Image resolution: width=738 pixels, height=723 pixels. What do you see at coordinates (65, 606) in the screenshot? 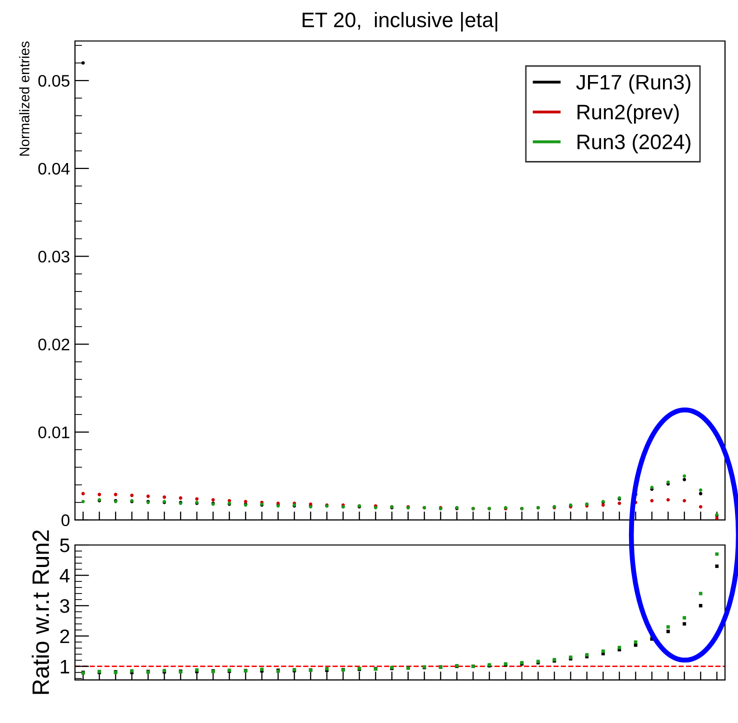
I see `y-tick-label: 3` at bounding box center [65, 606].